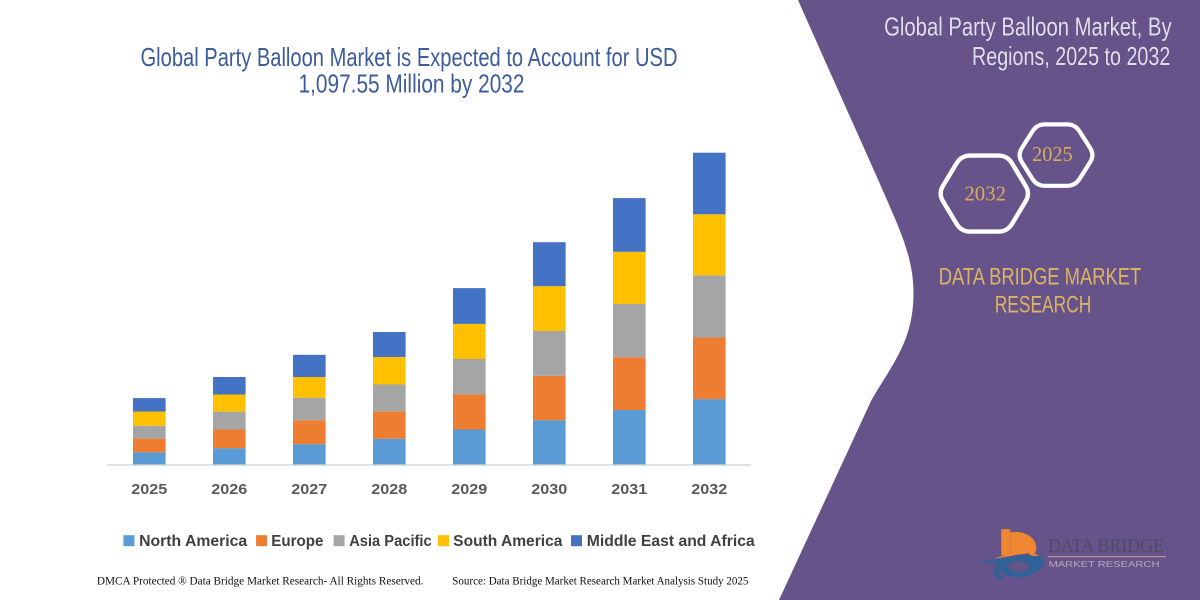 The height and width of the screenshot is (600, 1200). I want to click on svg-text: North America, so click(193, 541).